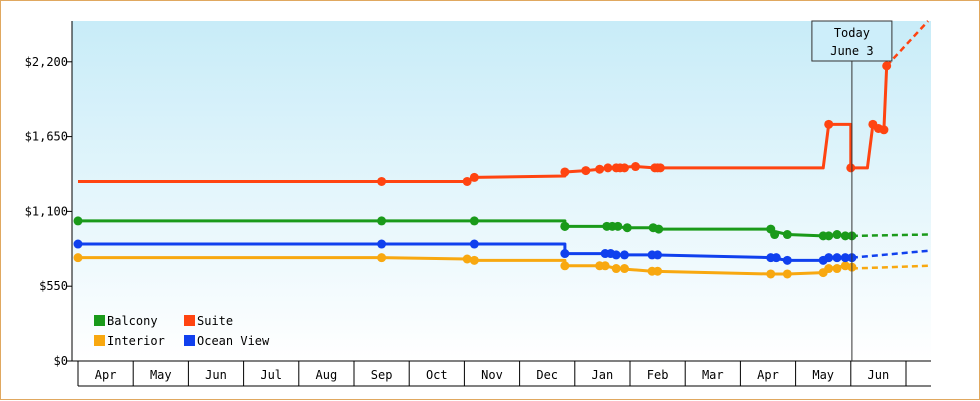 The image size is (980, 401). What do you see at coordinates (136, 341) in the screenshot?
I see `legend-label-interior: Interior` at bounding box center [136, 341].